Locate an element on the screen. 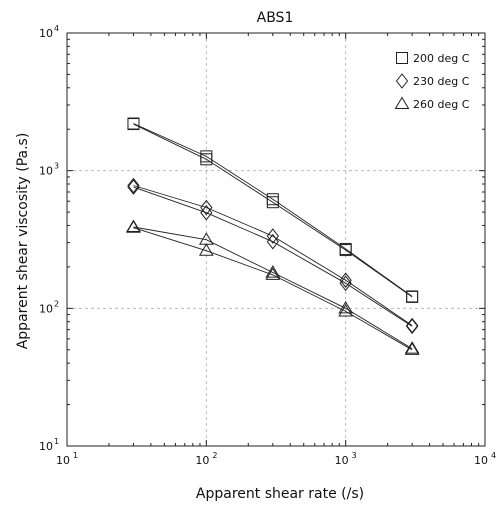  y-tick-exponent: 2 is located at coordinates (56, 303).